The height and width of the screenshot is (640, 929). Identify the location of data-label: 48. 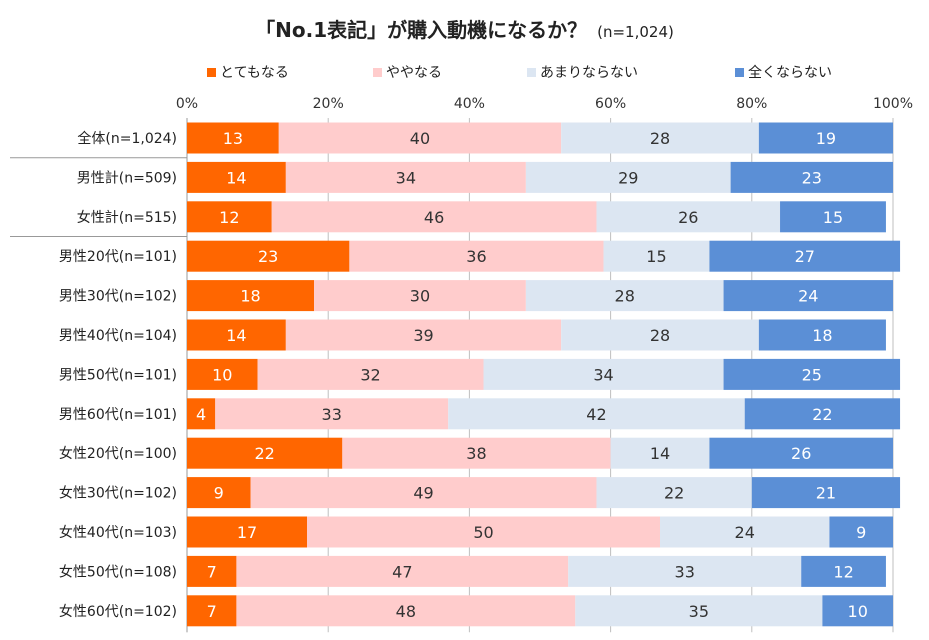
(406, 611).